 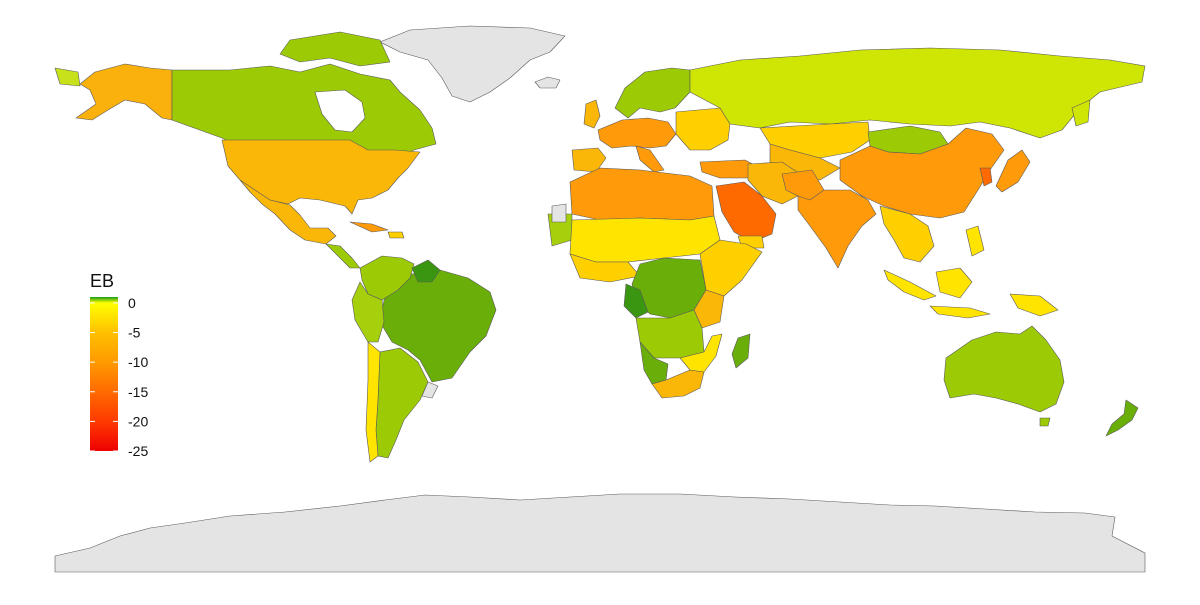 What do you see at coordinates (402, 403) in the screenshot?
I see `region-argentina` at bounding box center [402, 403].